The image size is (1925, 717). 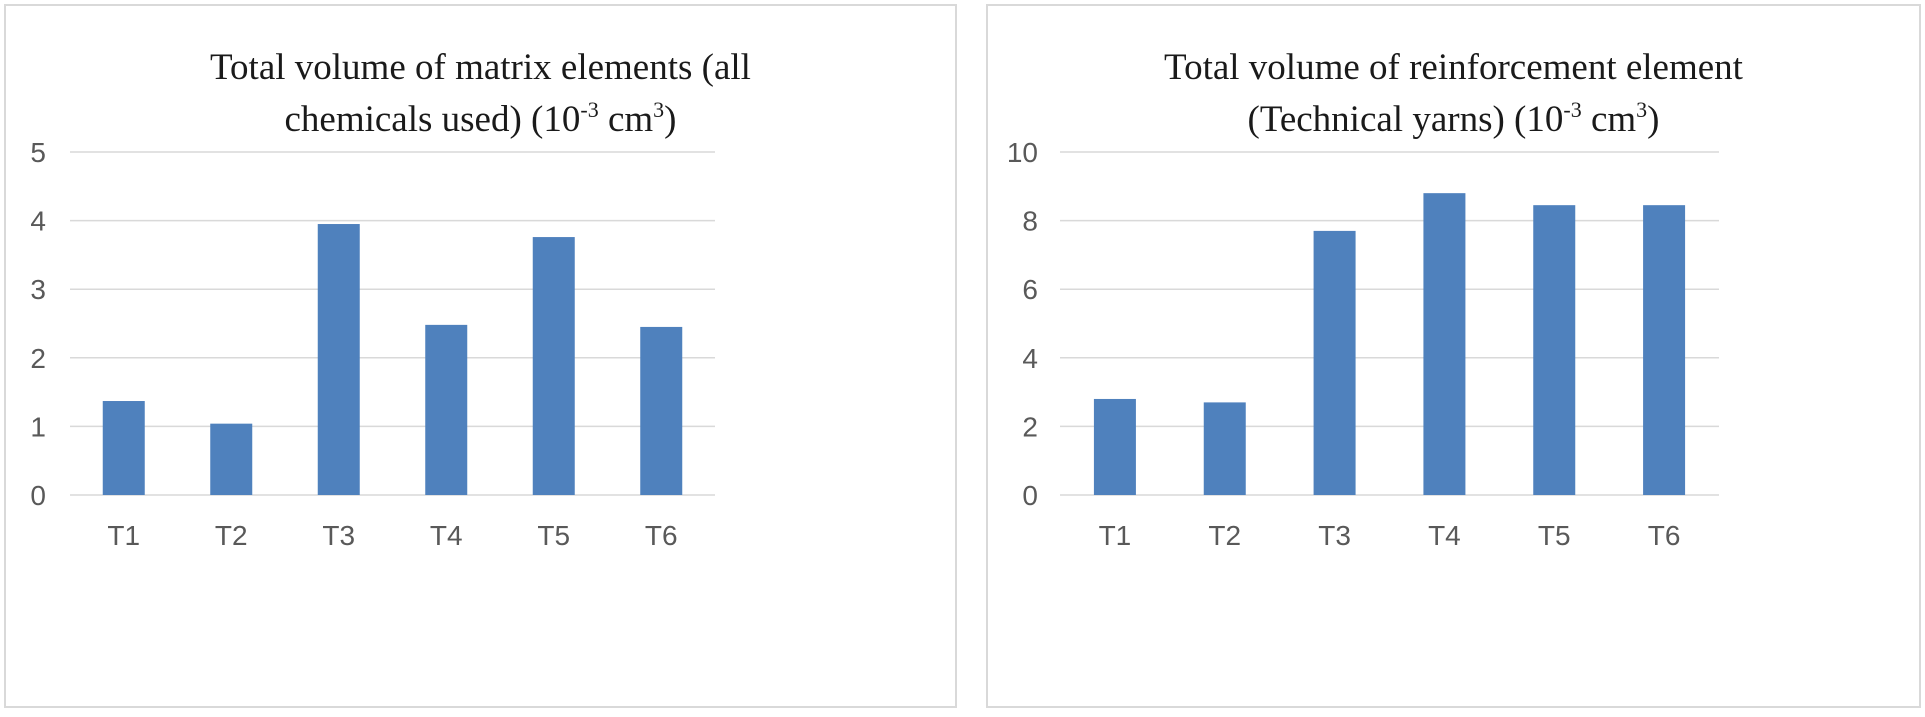 I want to click on chart-title-line: Total volume of reinforcement element, so click(x=1453, y=67).